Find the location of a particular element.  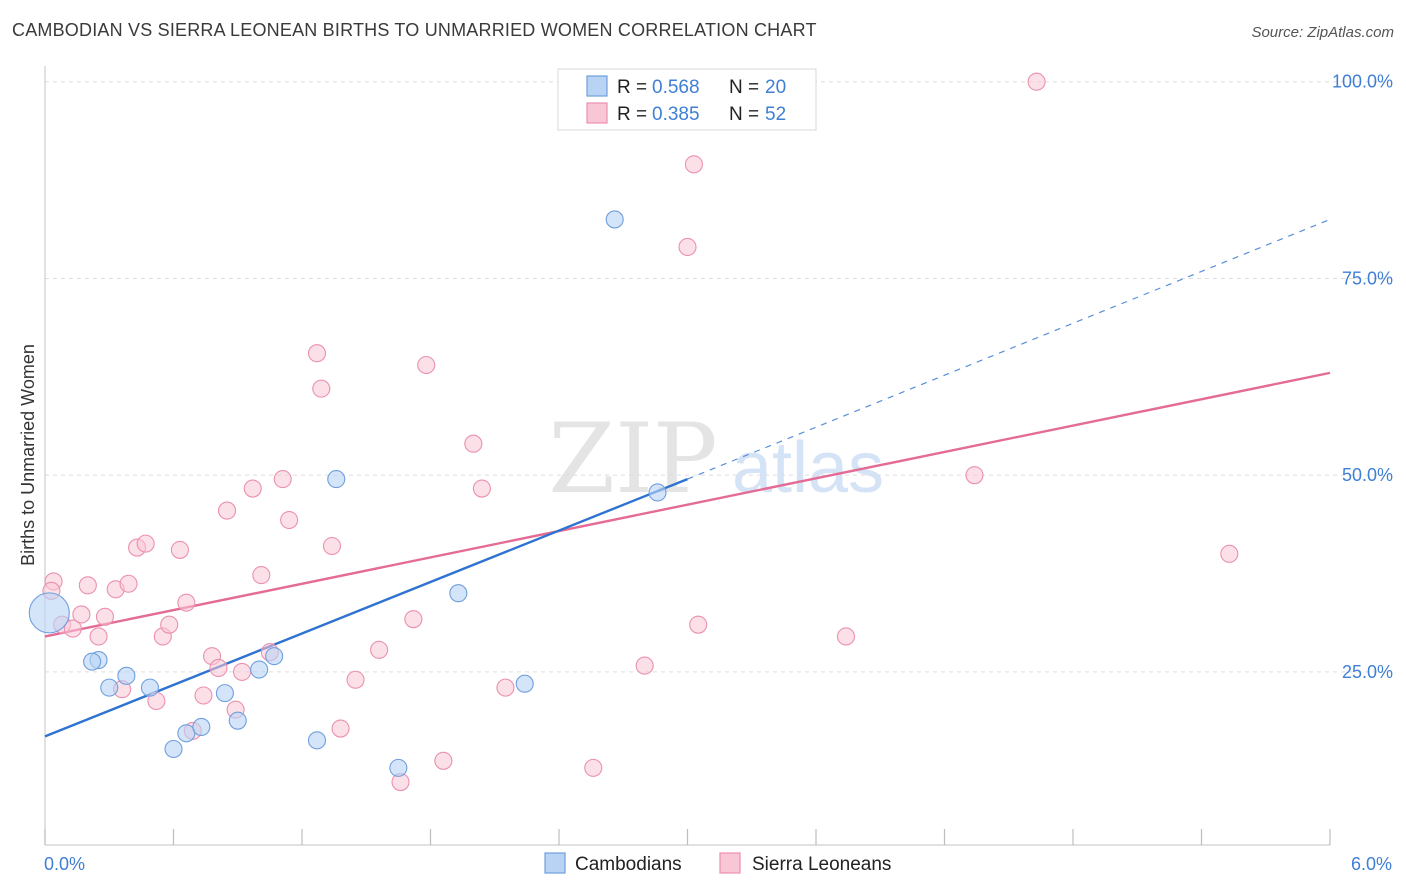

x-tick-label: 6.0% is located at coordinates (1371, 864).